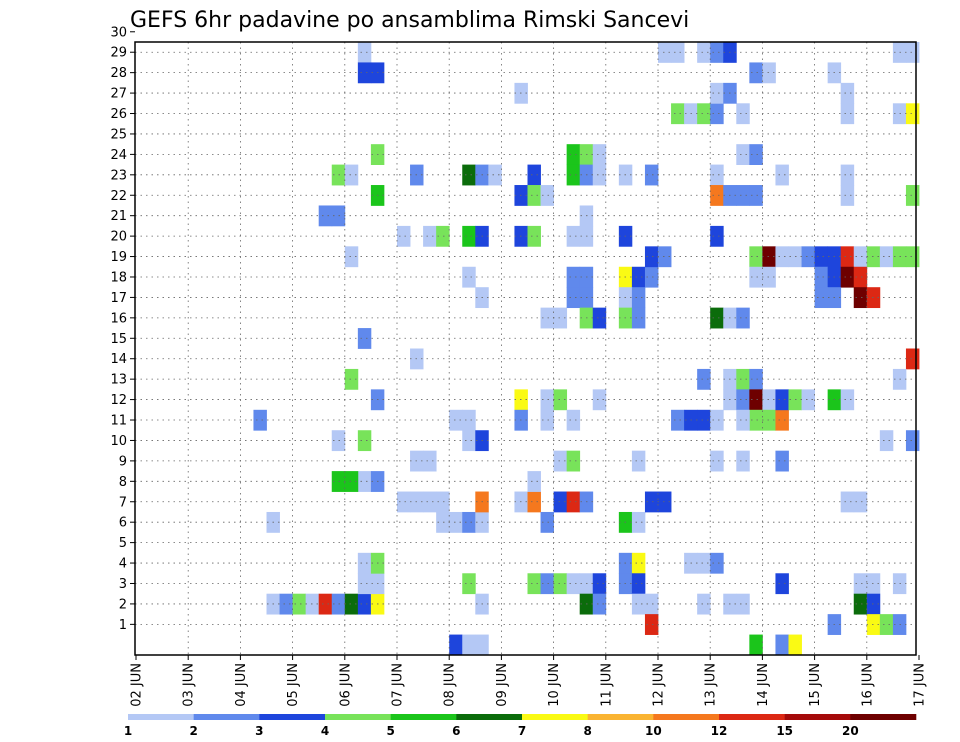  Describe the element at coordinates (763, 685) in the screenshot. I see `x-tick-label: 14 JUN` at that location.